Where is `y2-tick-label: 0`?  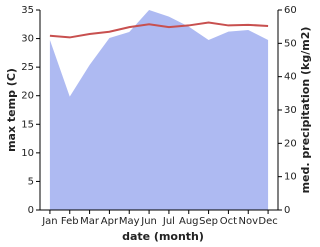 y2-tick-label: 0 is located at coordinates (287, 210).